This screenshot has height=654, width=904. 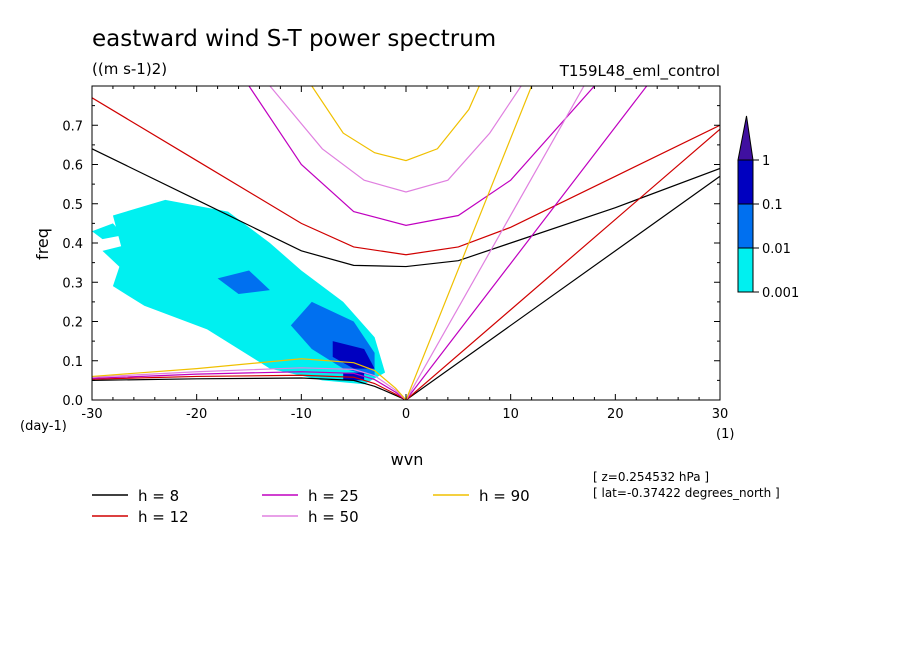 What do you see at coordinates (72, 362) in the screenshot?
I see `y-tick-label: 0.1` at bounding box center [72, 362].